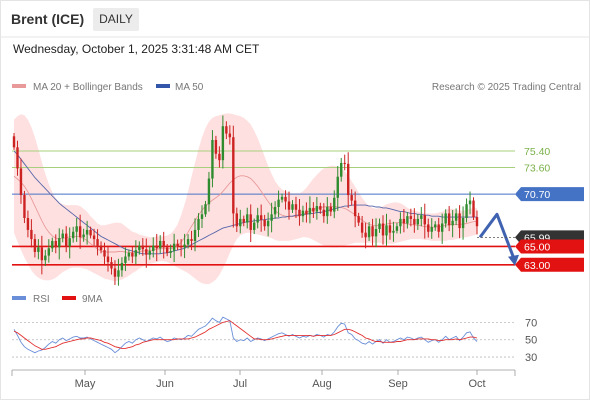 The image size is (590, 400). Describe the element at coordinates (245, 335) in the screenshot. I see `rsi-line-9MA` at that location.